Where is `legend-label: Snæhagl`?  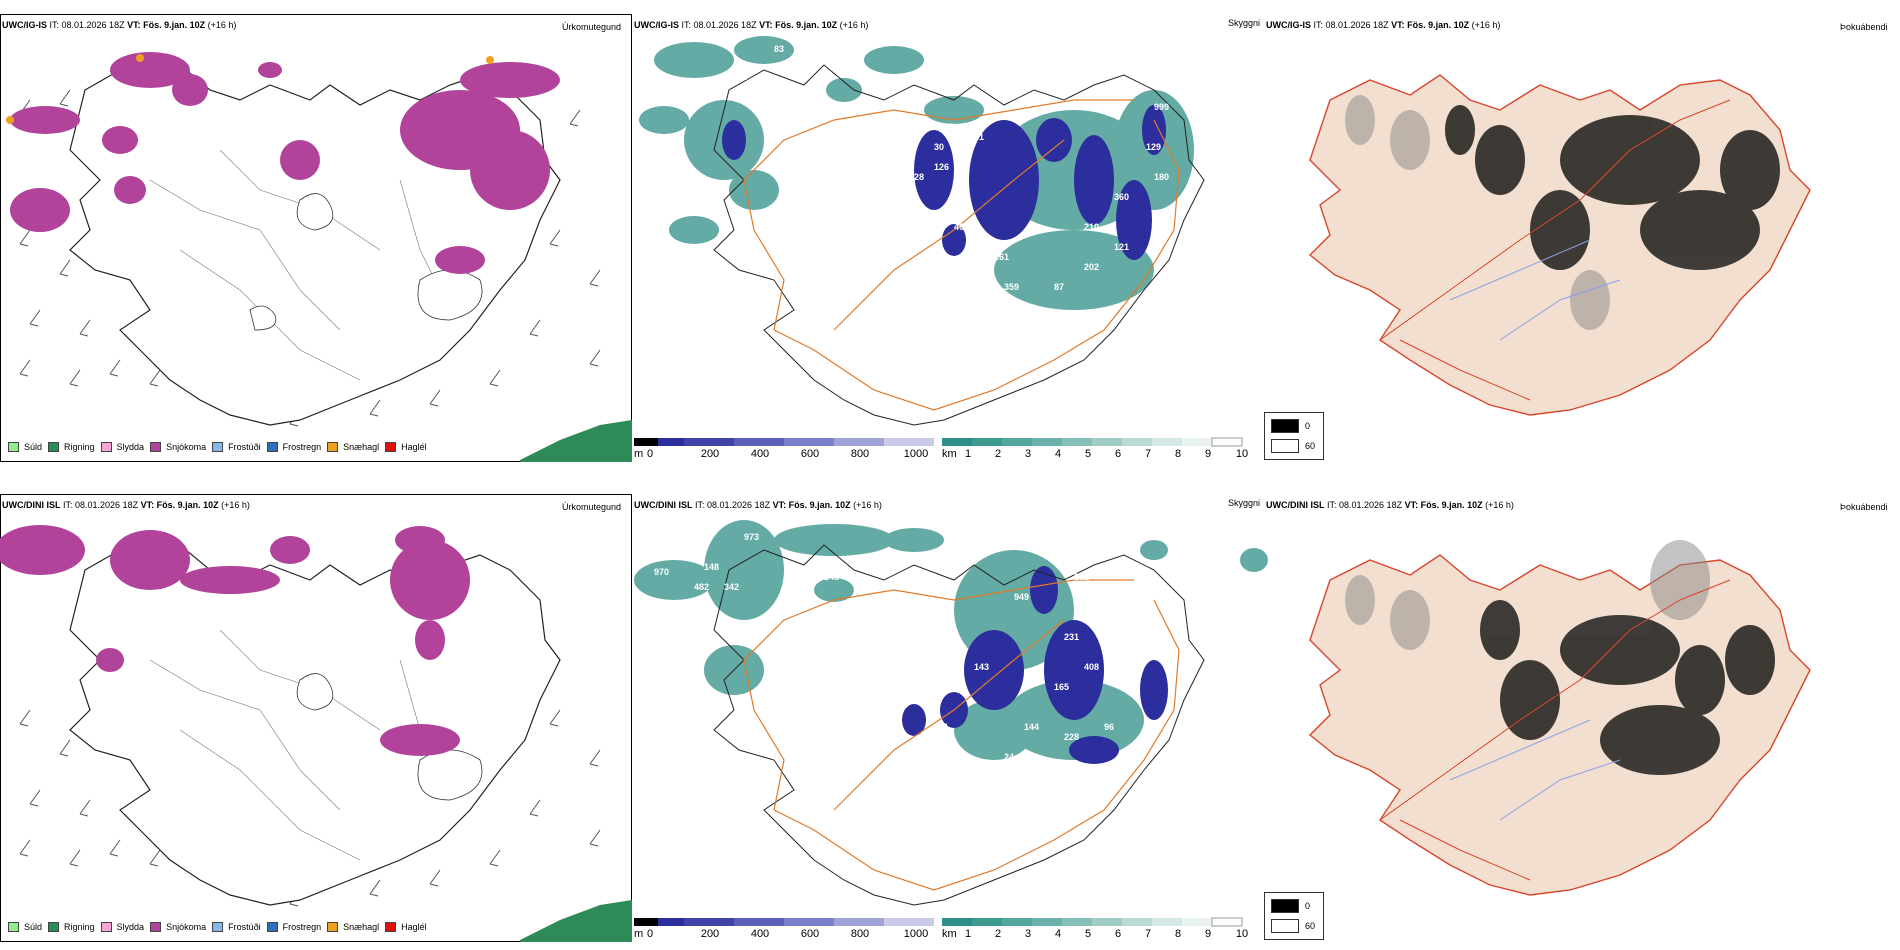 legend-label: Snæhagl is located at coordinates (361, 447).